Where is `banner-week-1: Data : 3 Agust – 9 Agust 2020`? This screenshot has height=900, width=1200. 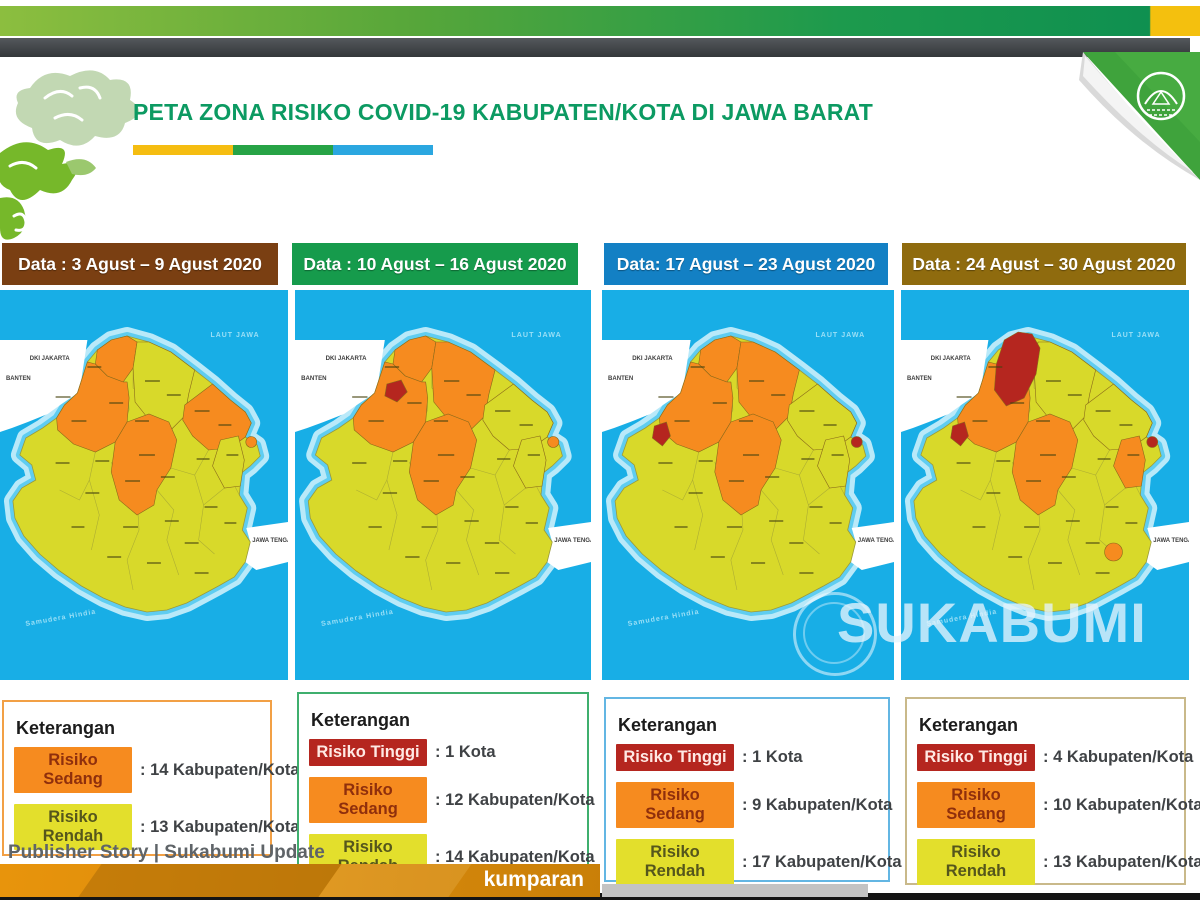 banner-week-1: Data : 3 Agust – 9 Agust 2020 is located at coordinates (140, 264).